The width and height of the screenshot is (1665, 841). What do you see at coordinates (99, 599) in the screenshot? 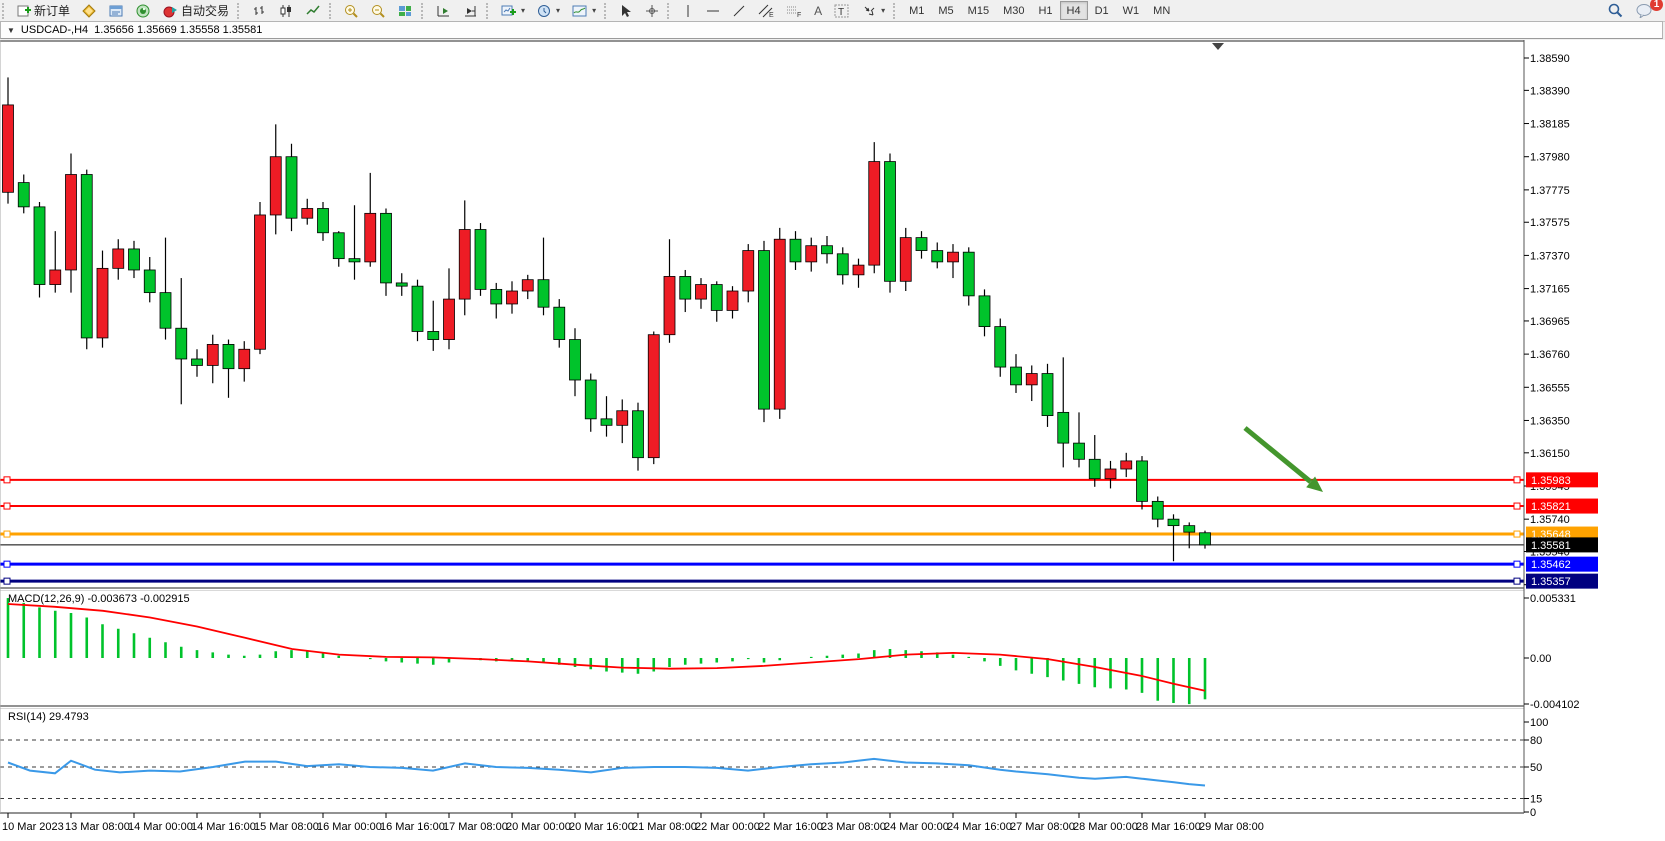
I see `macd-indicator-label: MACD(12,26,9) -0.003673 -0.002915` at bounding box center [99, 599].